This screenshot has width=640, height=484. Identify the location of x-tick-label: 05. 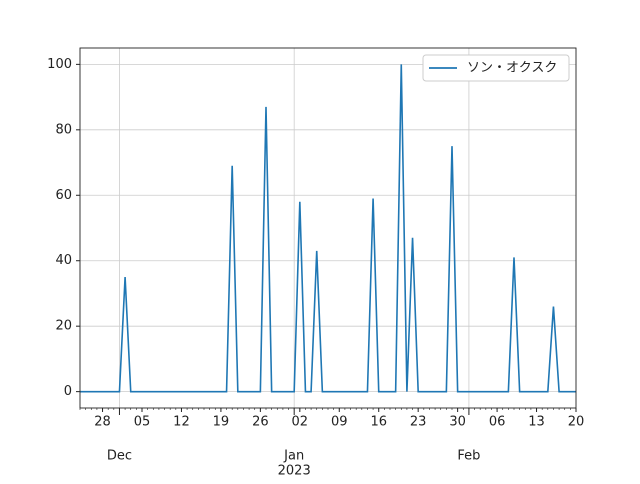
(142, 422).